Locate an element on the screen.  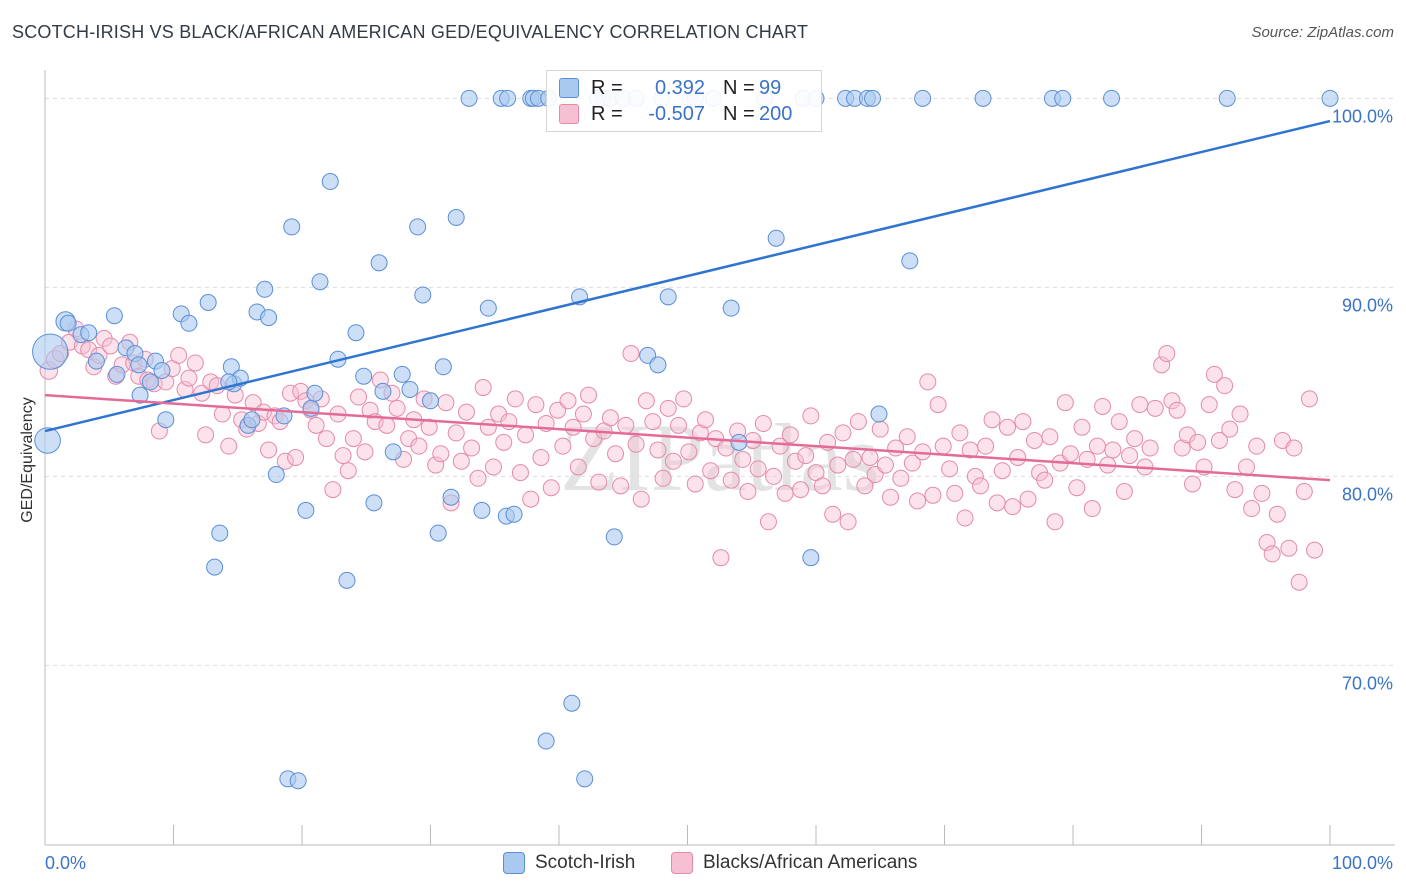
x-tick-label: 0.0% is located at coordinates (65, 863).